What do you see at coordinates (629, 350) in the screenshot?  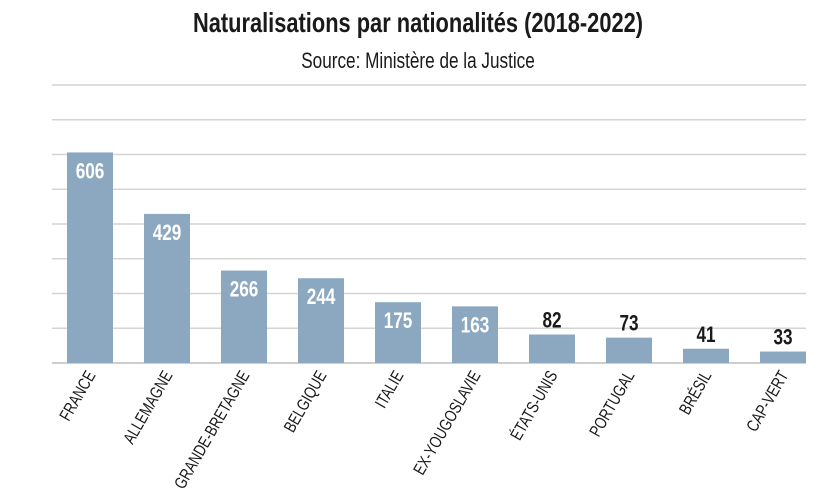 I see `bar-portugal` at bounding box center [629, 350].